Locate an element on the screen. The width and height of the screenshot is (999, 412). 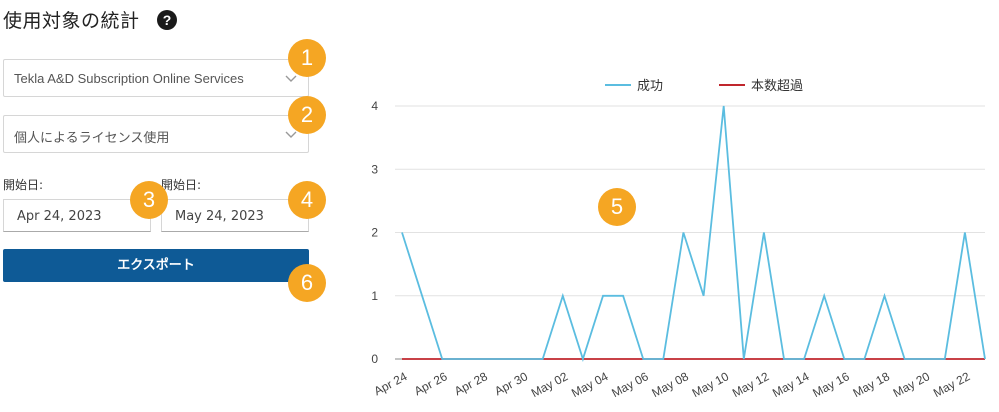
start-date-input: Apr 24, 2023 is located at coordinates (77, 215).